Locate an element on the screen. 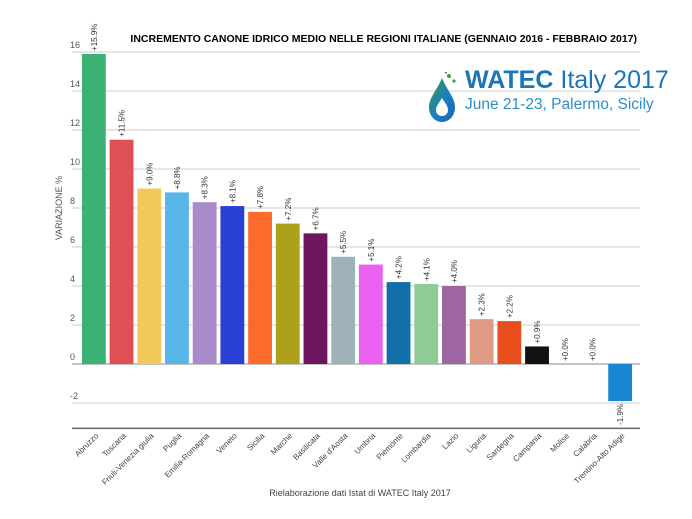  y-tick-label: 6 is located at coordinates (72, 240).